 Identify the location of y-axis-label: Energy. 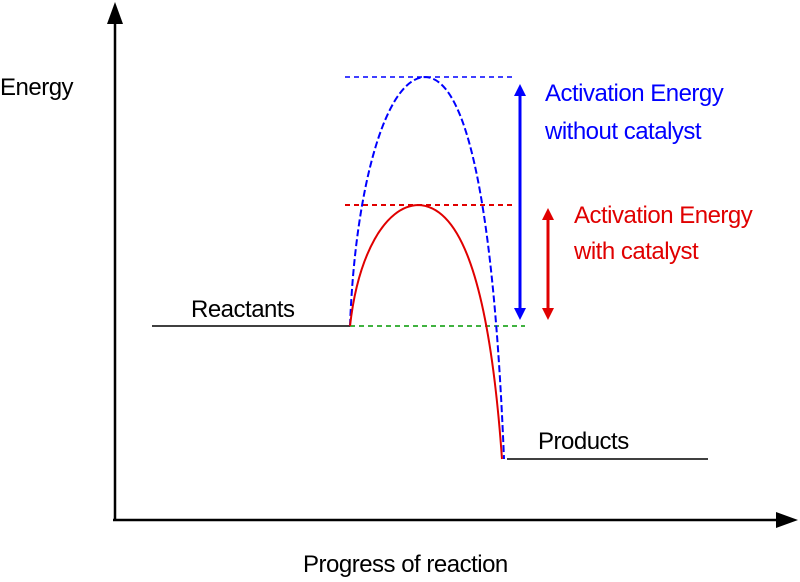
(37, 87).